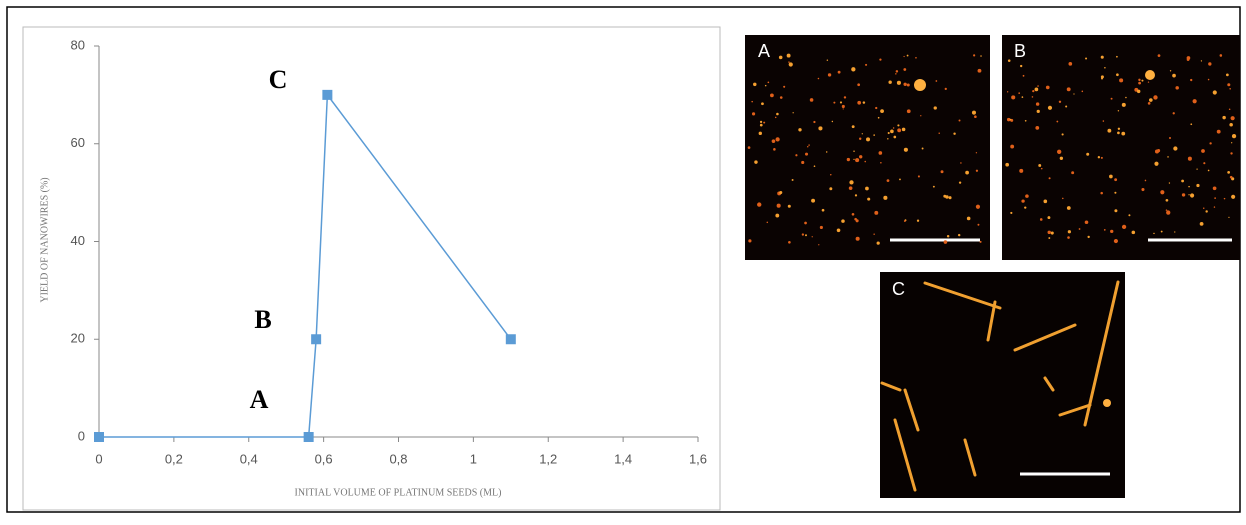  What do you see at coordinates (78, 44) in the screenshot?
I see `y-tick-label: 80` at bounding box center [78, 44].